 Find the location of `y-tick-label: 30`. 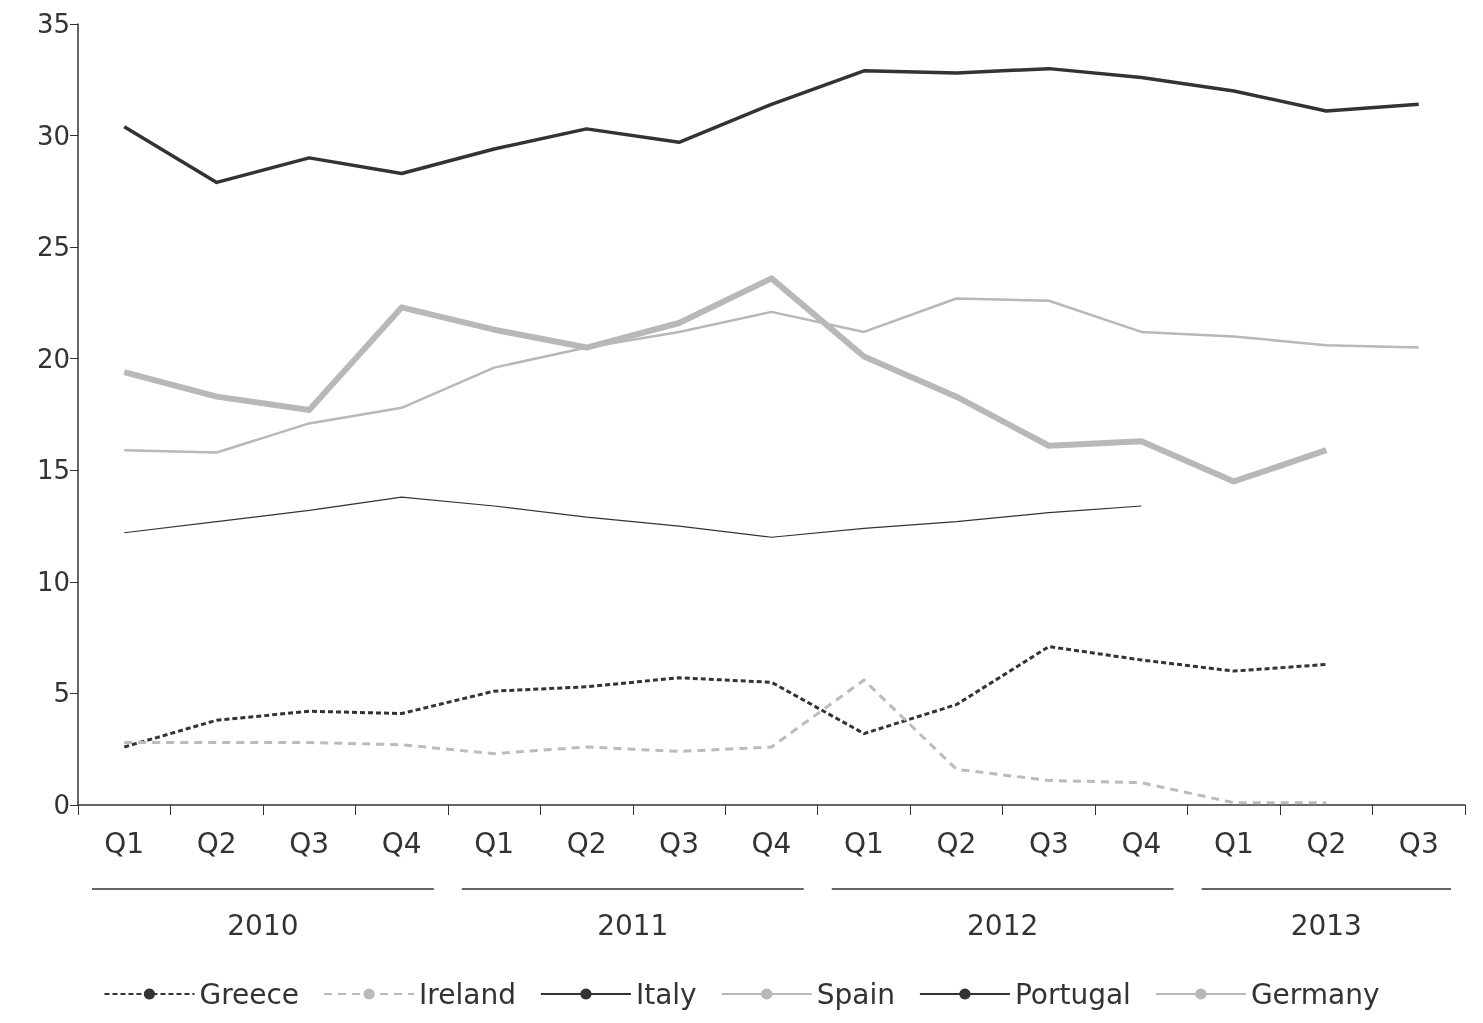

y-tick-label: 30 is located at coordinates (53, 135).